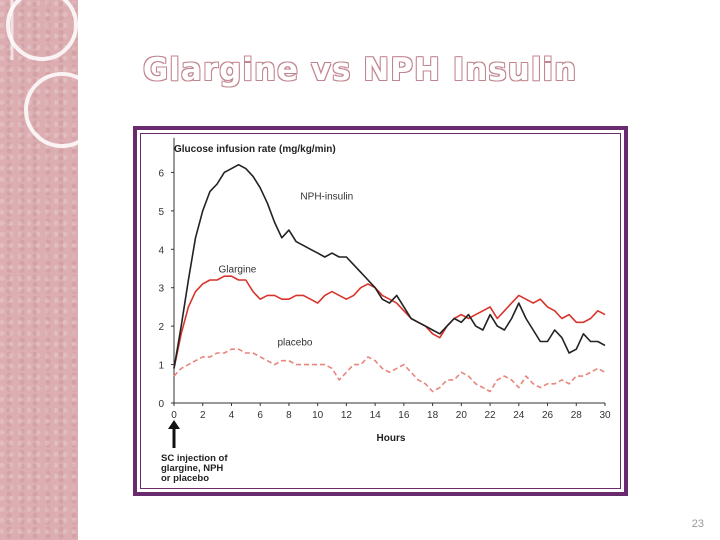  What do you see at coordinates (286, 269) in the screenshot?
I see `chart-series-labels: NPH-insulin Glargine placebo` at bounding box center [286, 269].